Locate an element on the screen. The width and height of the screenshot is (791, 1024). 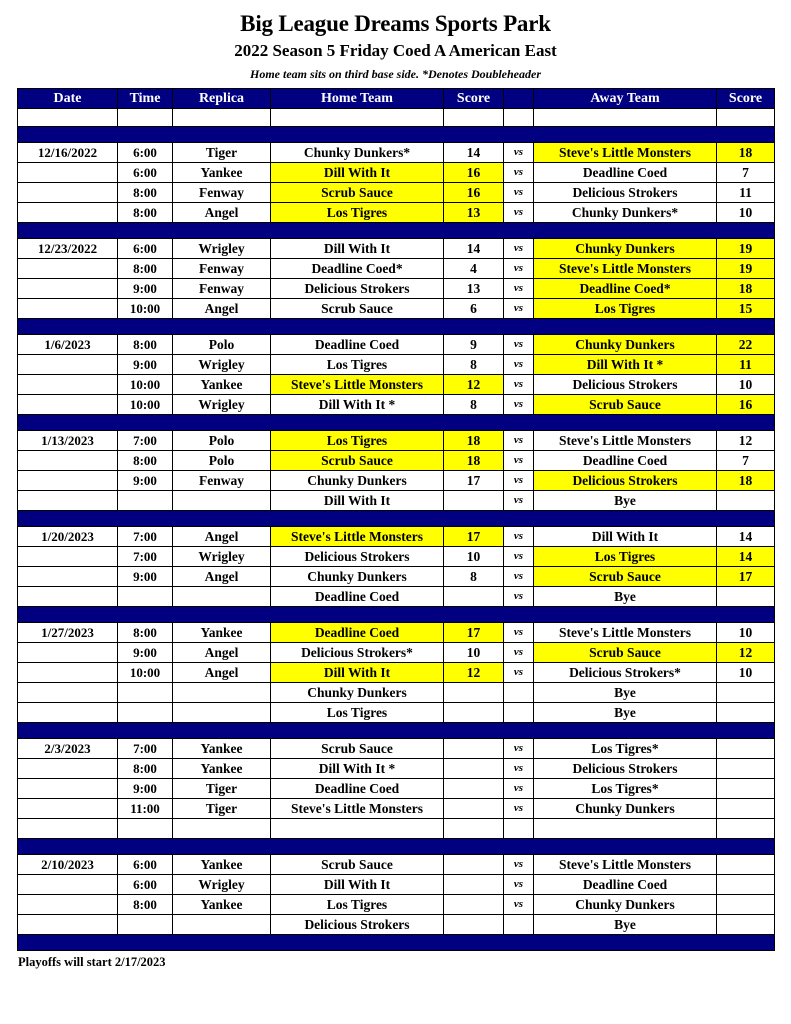
cell-home-score: 17 is located at coordinates (473, 633).